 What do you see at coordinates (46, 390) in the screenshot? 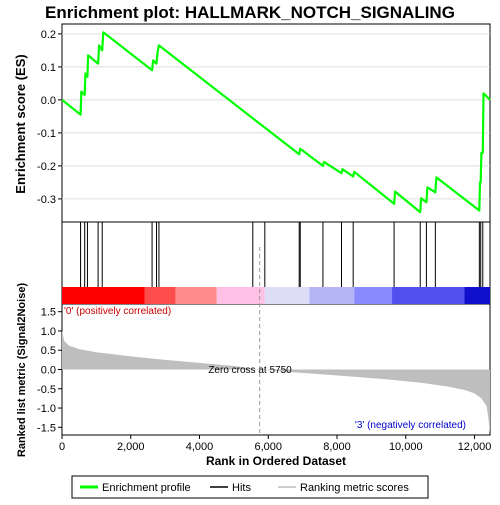
I see `metric-y-tick-label: -0.5` at bounding box center [46, 390].